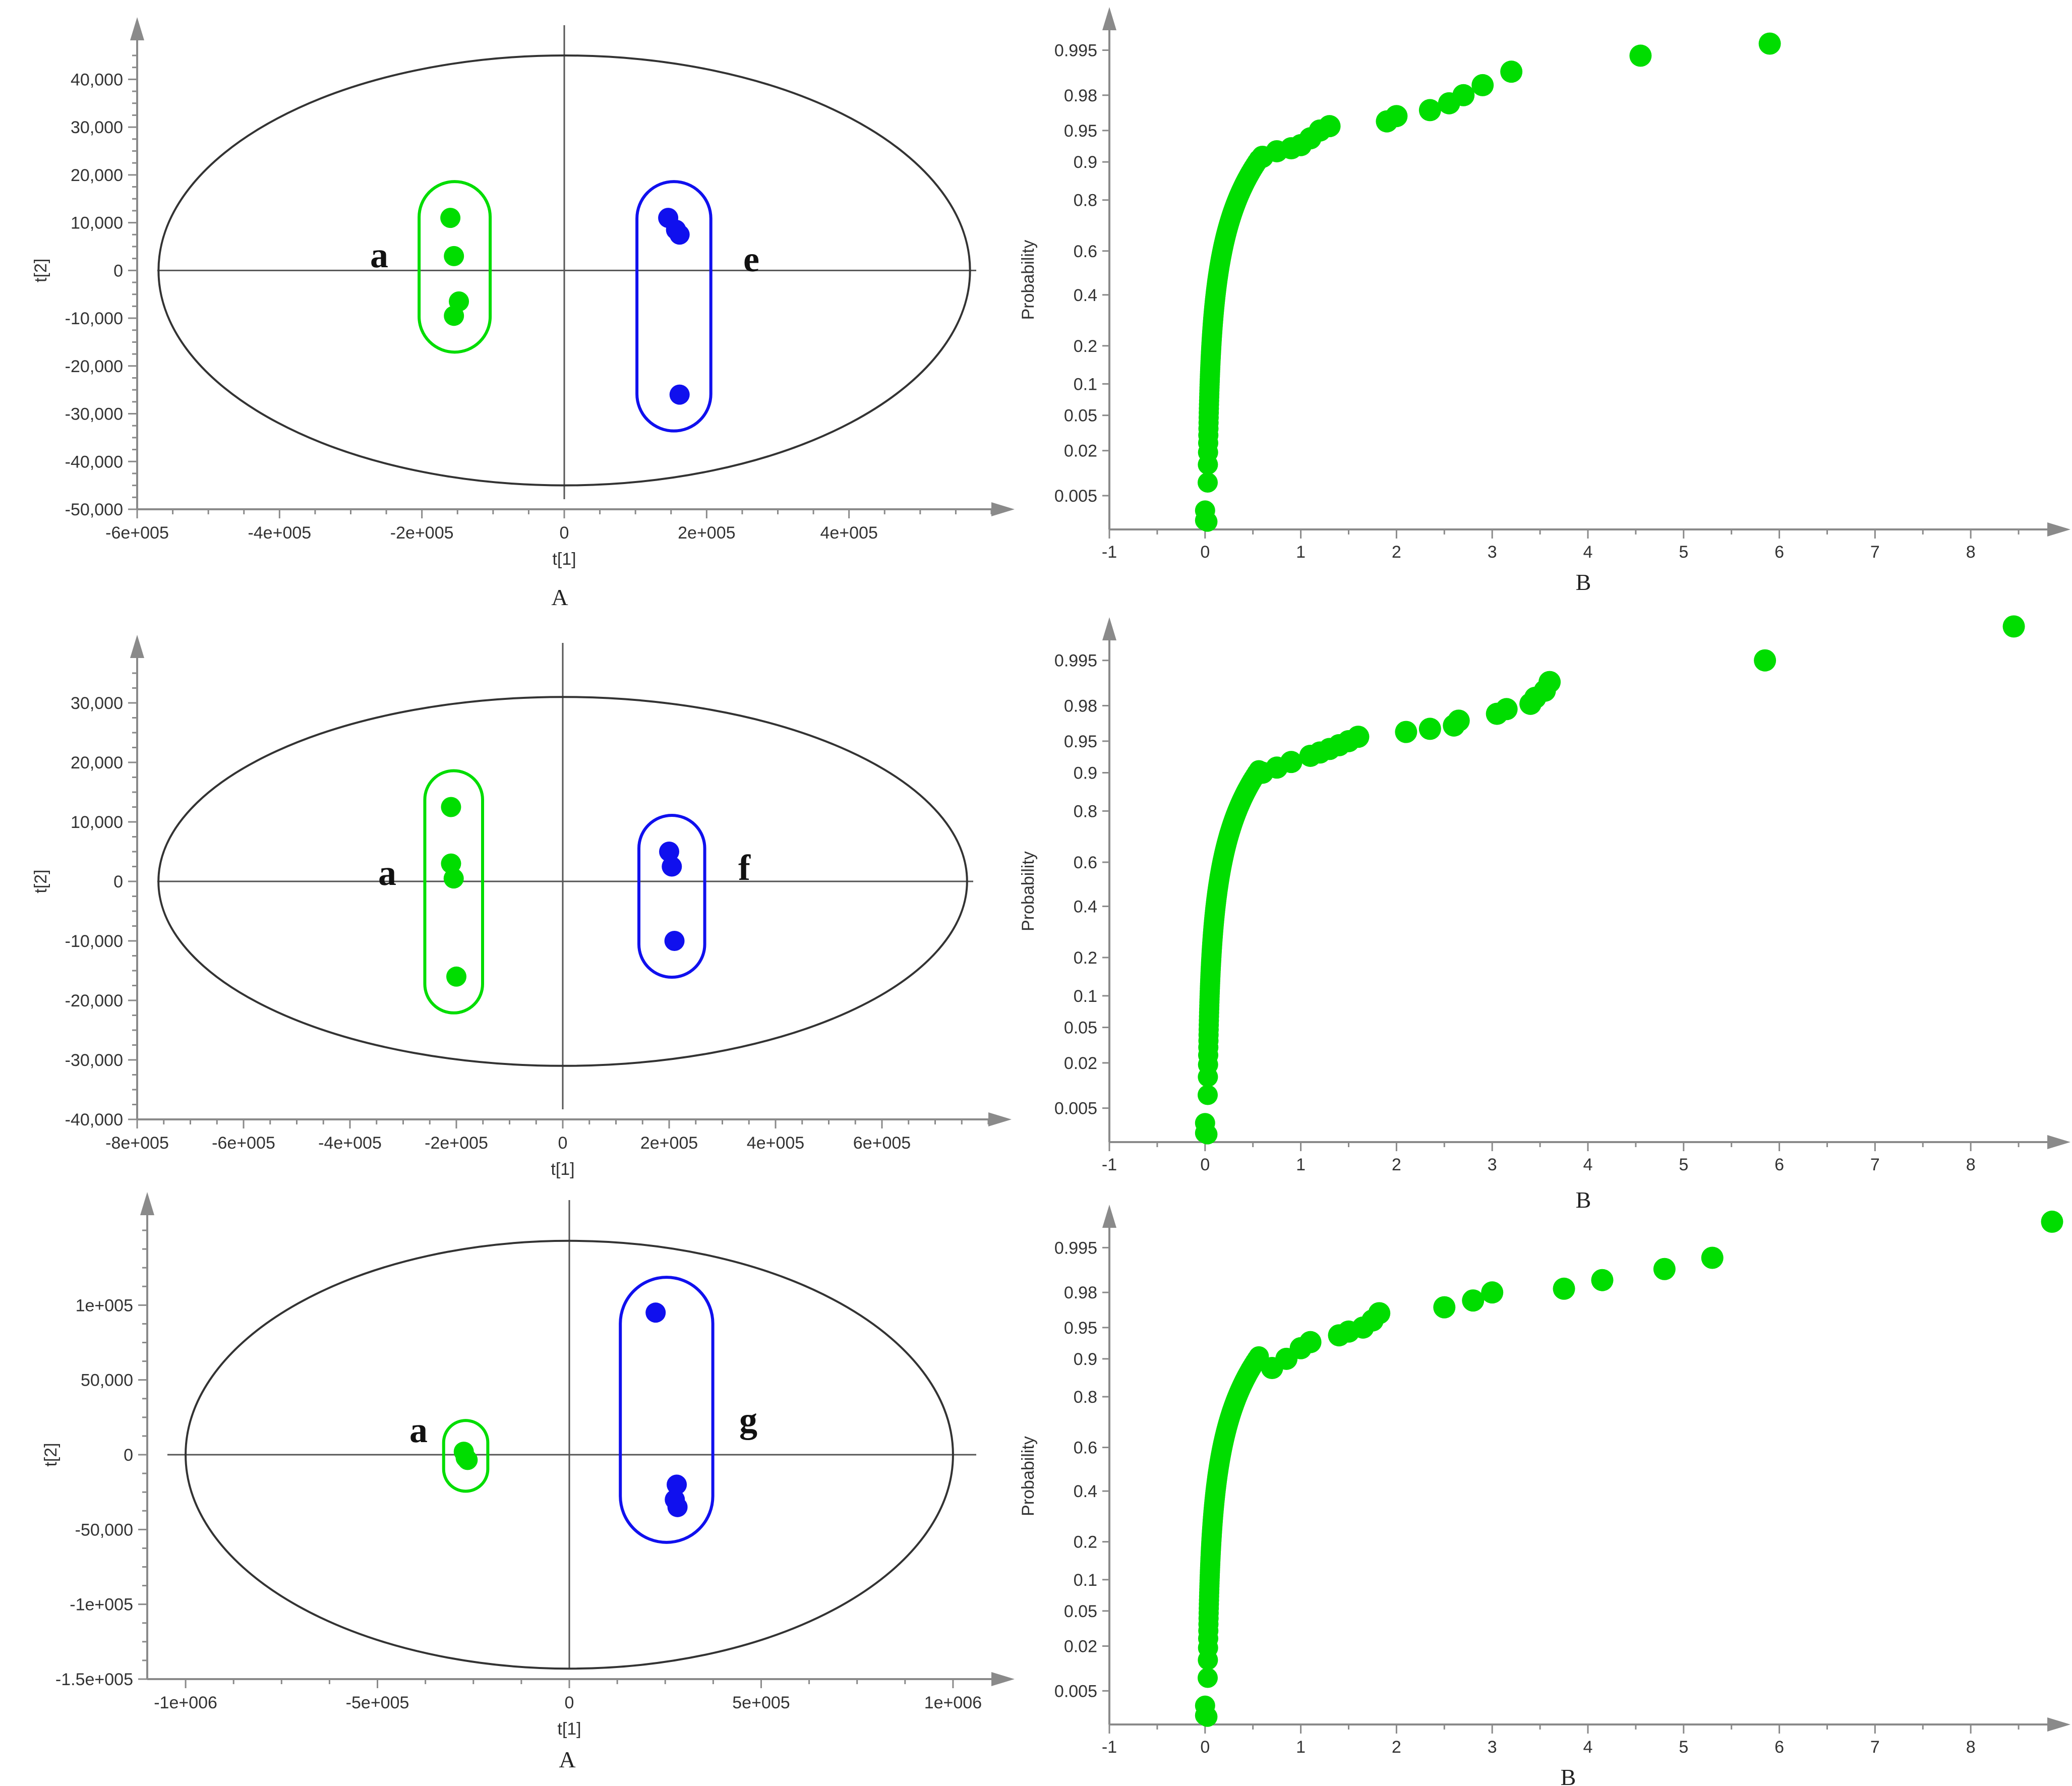 The width and height of the screenshot is (2072, 1786). I want to click on y-tick-label: 0.2, so click(1085, 958).